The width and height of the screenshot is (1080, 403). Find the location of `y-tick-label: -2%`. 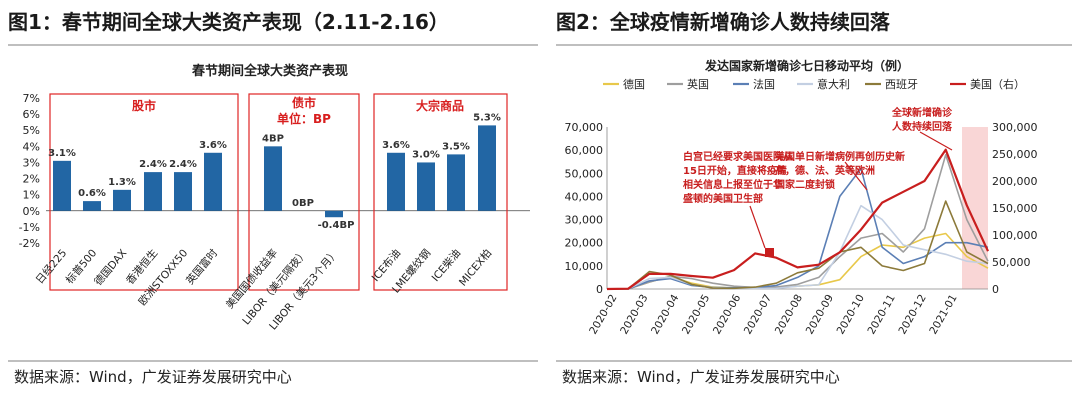

y-tick-label: -2% is located at coordinates (29, 243).